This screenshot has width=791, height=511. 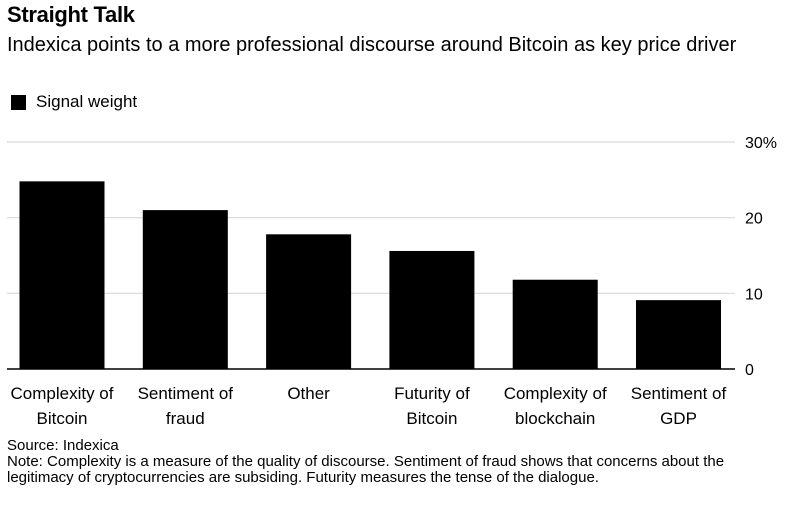 I want to click on y-axis-ticks: 0 10 20 30%, so click(x=761, y=257).